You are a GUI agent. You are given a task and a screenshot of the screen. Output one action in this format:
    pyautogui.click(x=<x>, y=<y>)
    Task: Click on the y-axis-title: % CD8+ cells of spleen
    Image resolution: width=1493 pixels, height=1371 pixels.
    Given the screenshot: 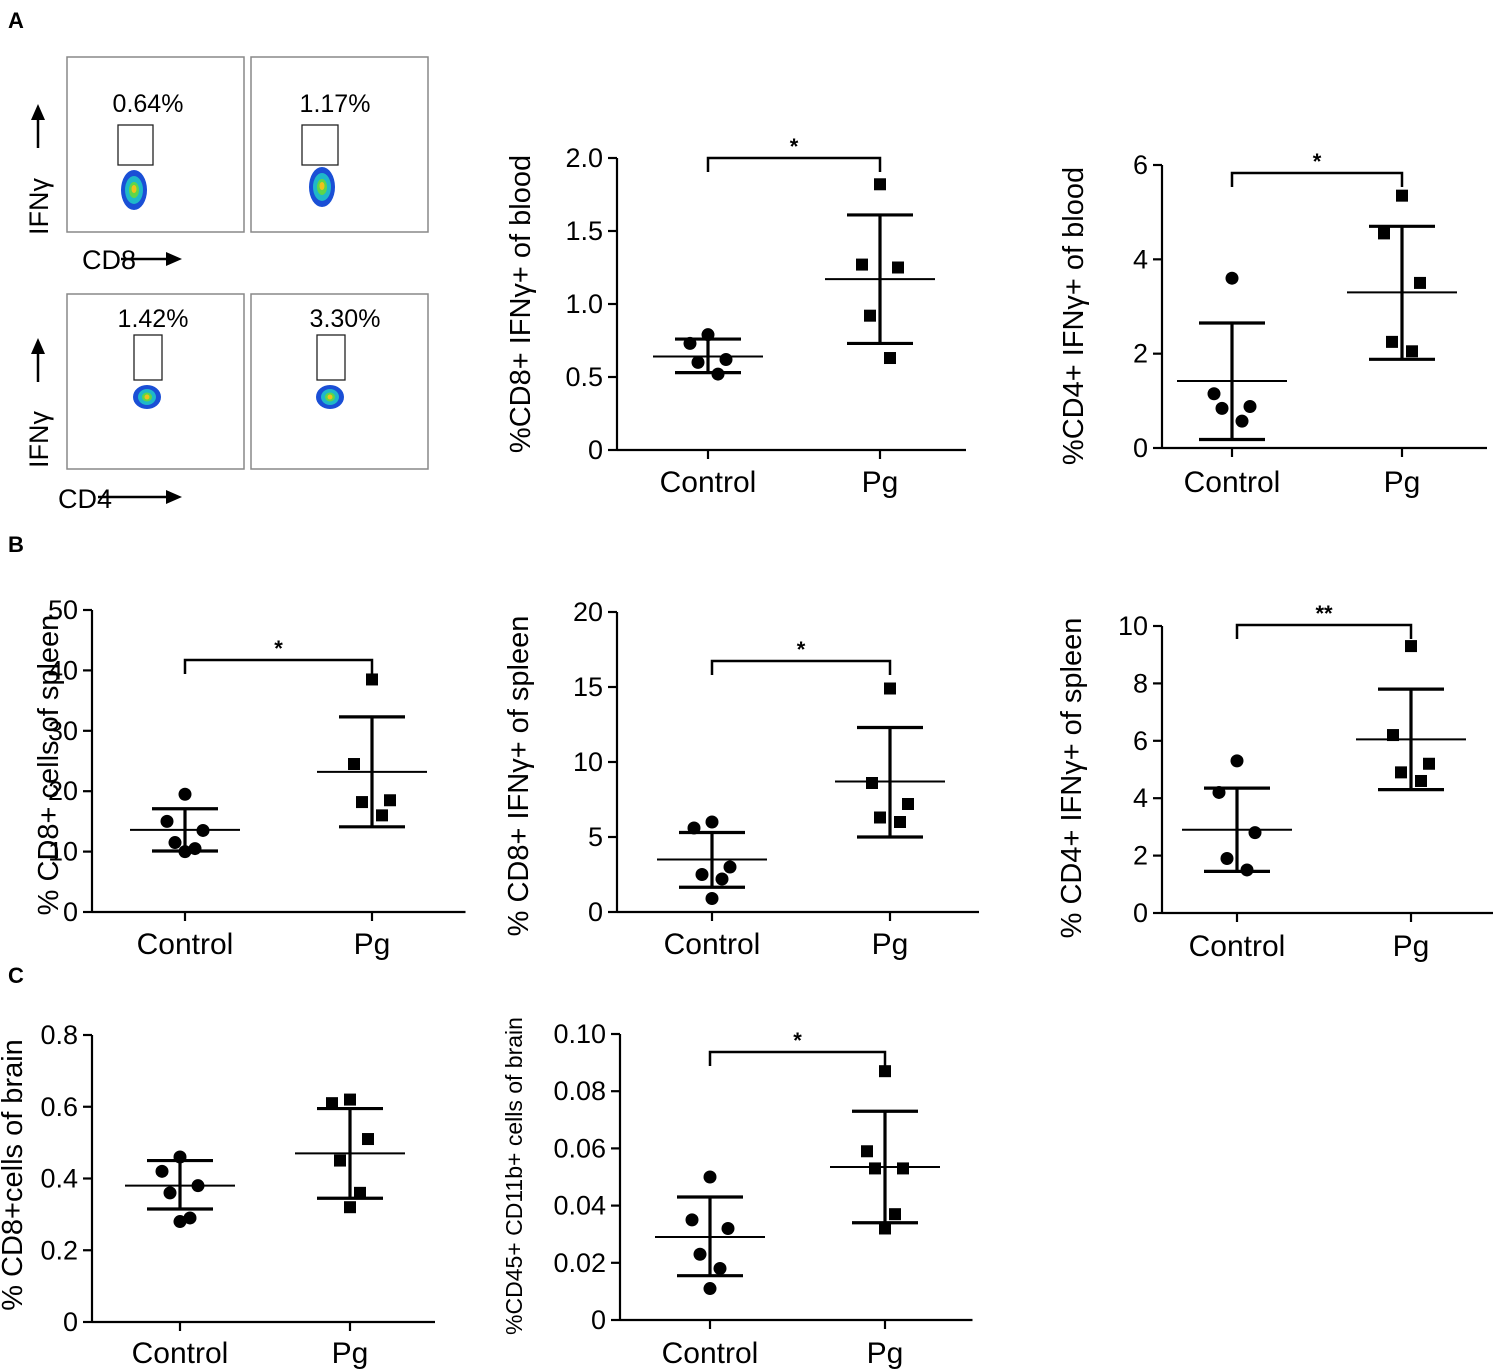 What is the action you would take?
    pyautogui.click(x=49, y=765)
    